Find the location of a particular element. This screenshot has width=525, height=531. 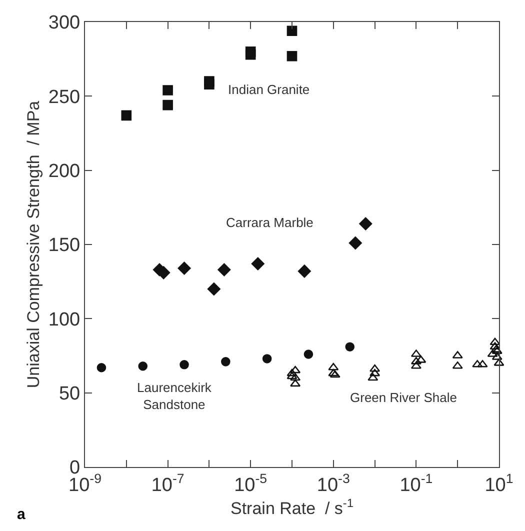

y-tick-label: 250 is located at coordinates (64, 97).